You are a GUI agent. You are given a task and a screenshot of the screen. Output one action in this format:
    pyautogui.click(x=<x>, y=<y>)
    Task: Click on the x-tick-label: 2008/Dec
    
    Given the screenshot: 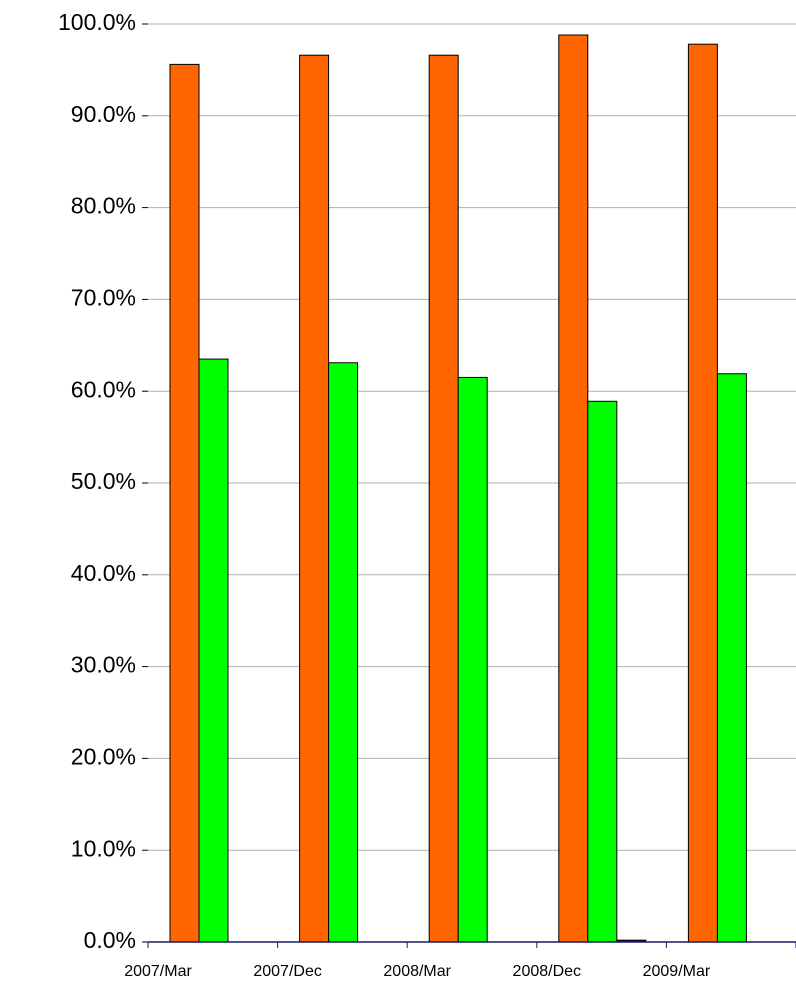 What is the action you would take?
    pyautogui.click(x=547, y=971)
    